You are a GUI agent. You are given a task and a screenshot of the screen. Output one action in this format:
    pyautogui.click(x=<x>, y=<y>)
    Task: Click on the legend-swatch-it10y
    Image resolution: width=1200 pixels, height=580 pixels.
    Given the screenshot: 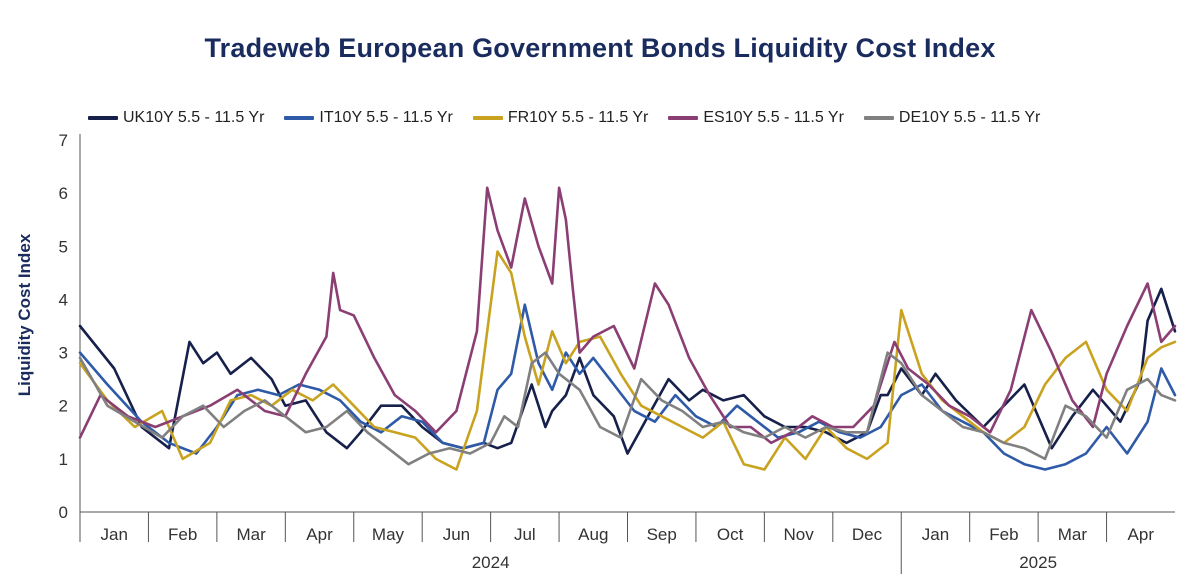 What is the action you would take?
    pyautogui.click(x=299, y=118)
    